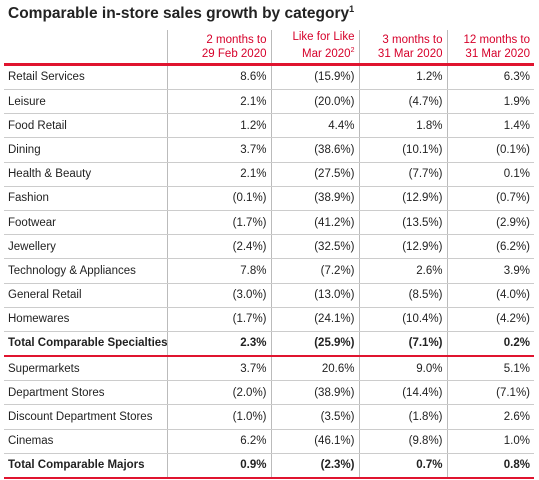 The width and height of the screenshot is (539, 480). What do you see at coordinates (85, 126) in the screenshot?
I see `label-cell: Food Retail` at bounding box center [85, 126].